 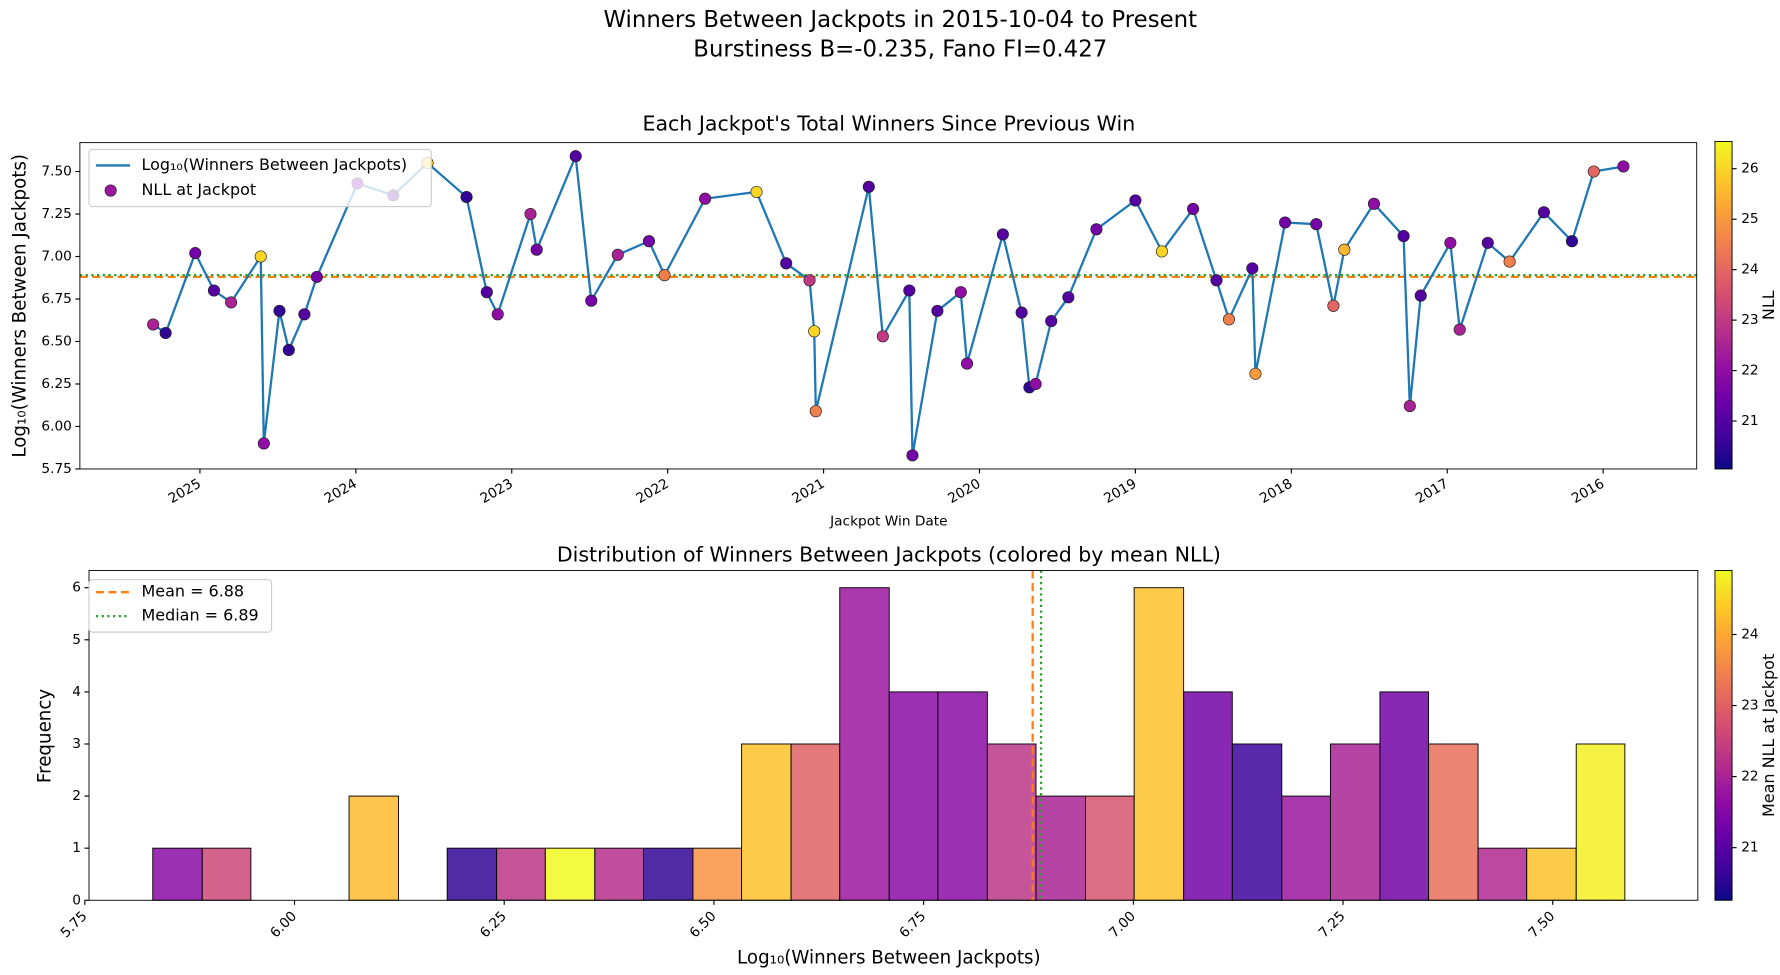 I want to click on colorbar-label: NLL, so click(x=1768, y=305).